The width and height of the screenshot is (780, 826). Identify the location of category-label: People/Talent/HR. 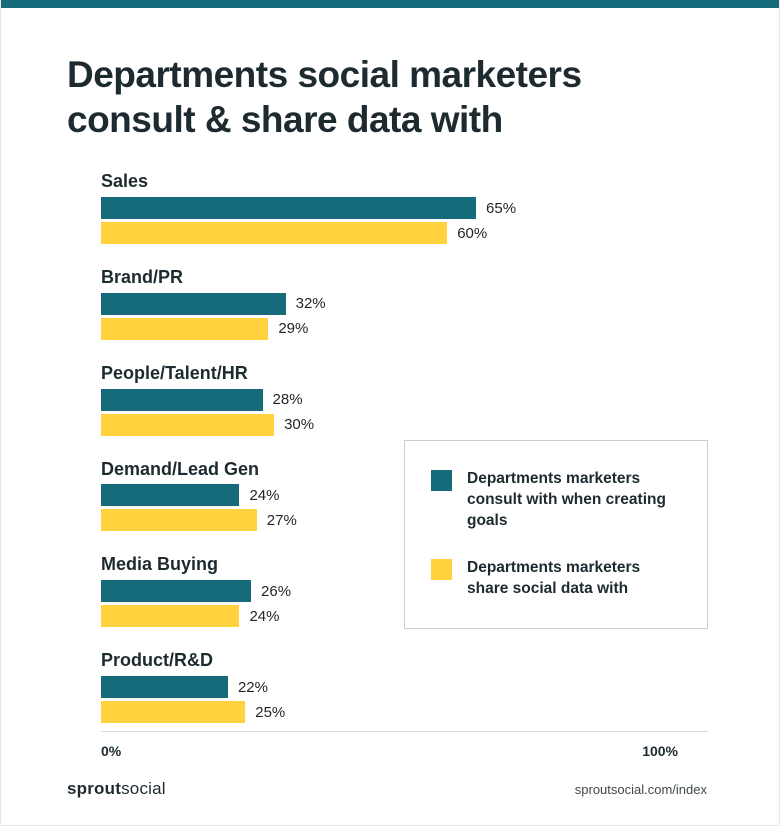
(174, 372).